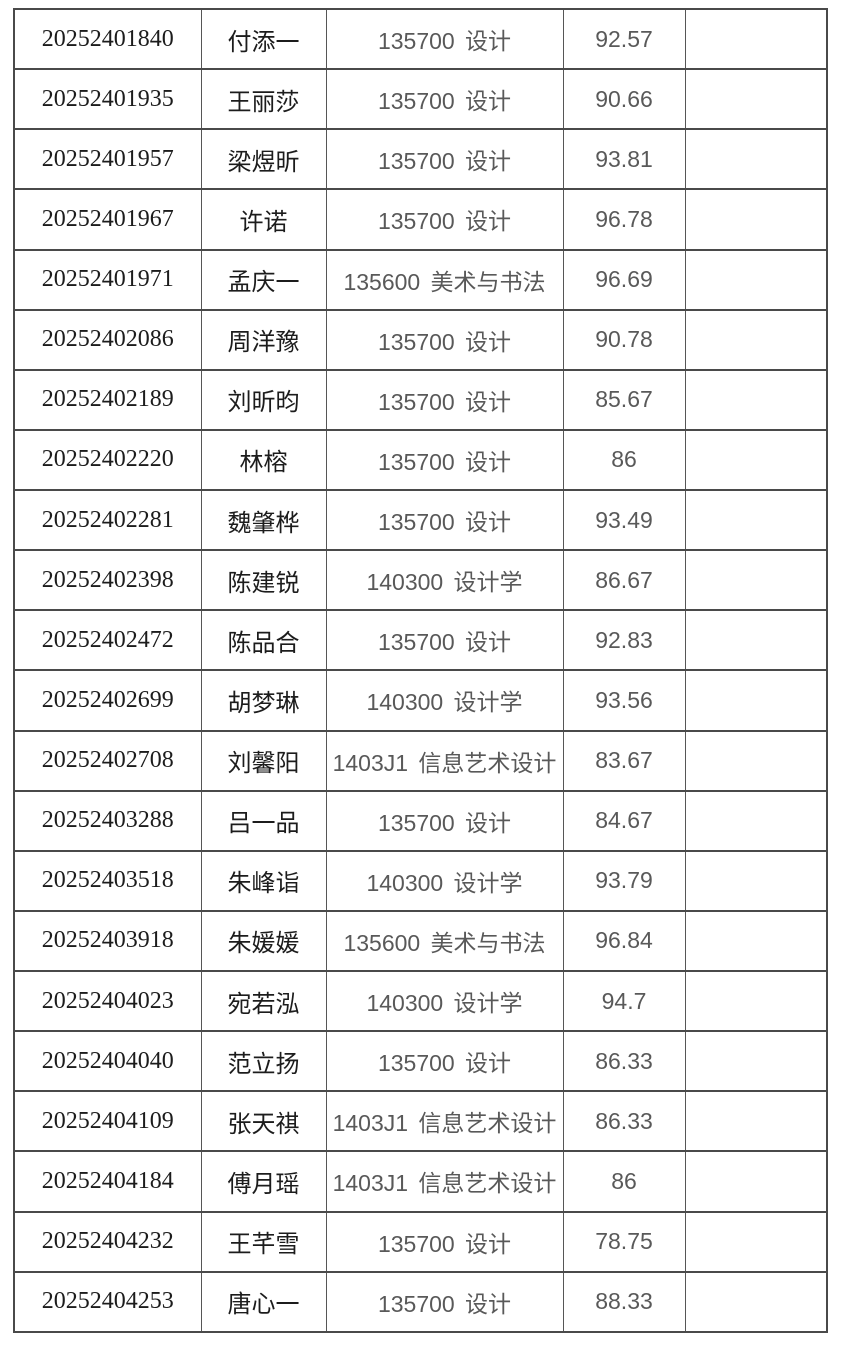  What do you see at coordinates (107, 580) in the screenshot?
I see `candidate-id-cell: 20252402398` at bounding box center [107, 580].